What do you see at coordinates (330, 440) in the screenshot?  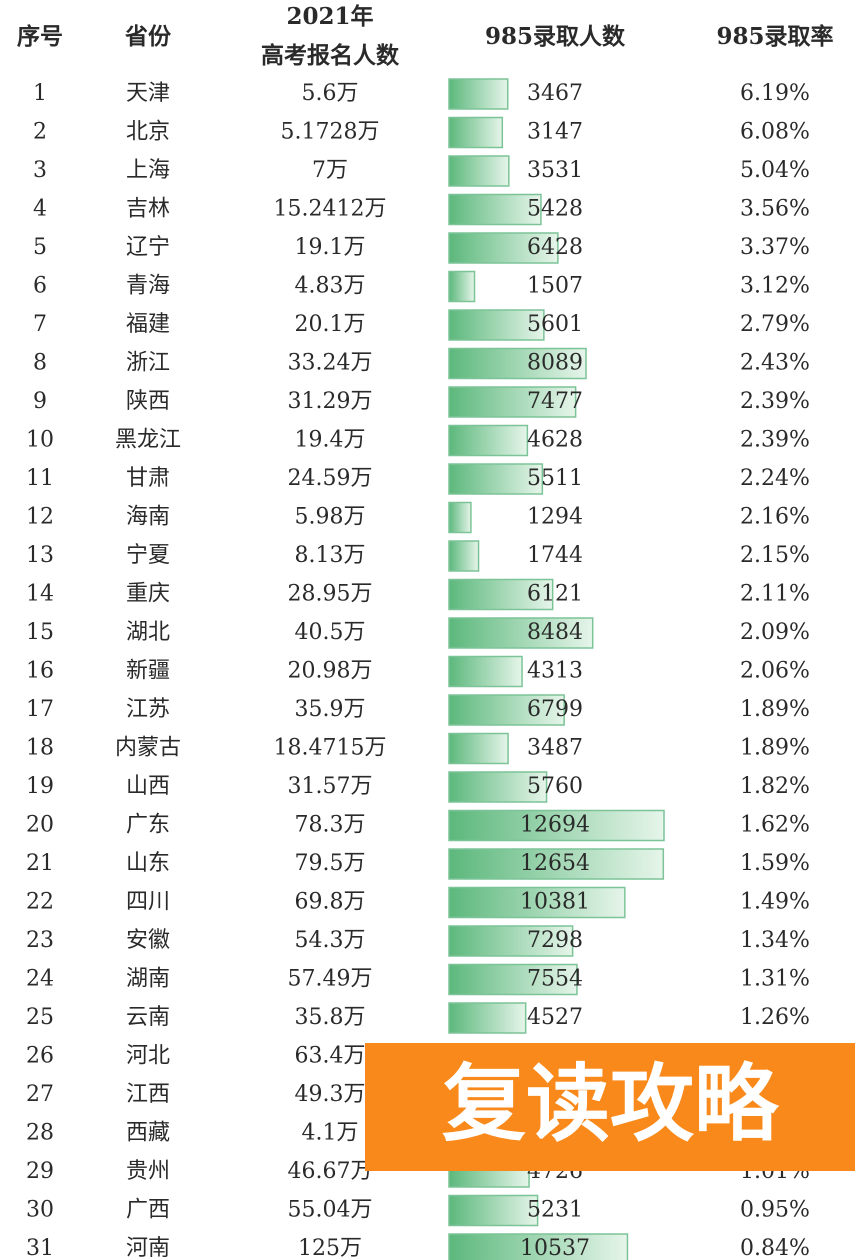 I see `registration-cell: 19.4万` at bounding box center [330, 440].